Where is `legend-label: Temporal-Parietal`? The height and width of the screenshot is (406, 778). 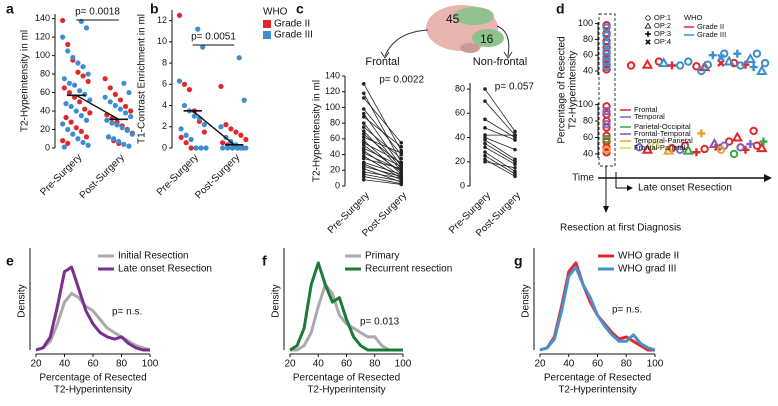
legend-label: Temporal-Parietal is located at coordinates (663, 140).